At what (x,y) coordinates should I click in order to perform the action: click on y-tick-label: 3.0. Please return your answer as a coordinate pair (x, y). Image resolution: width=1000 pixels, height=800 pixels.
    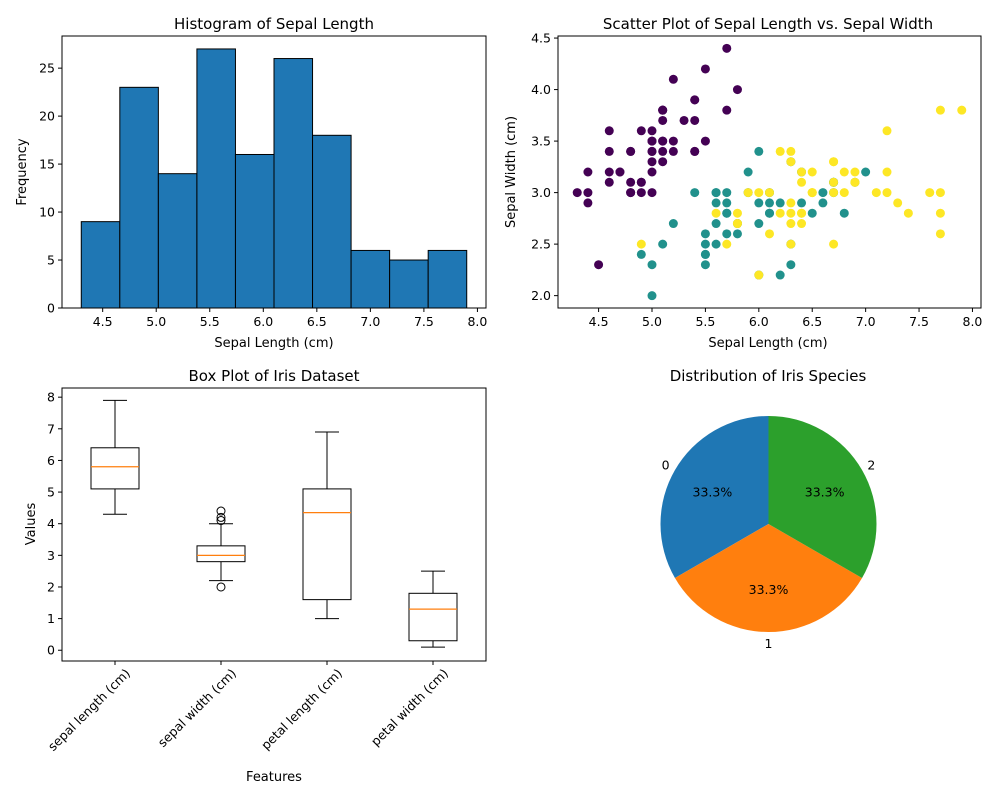
    Looking at the image, I should click on (541, 192).